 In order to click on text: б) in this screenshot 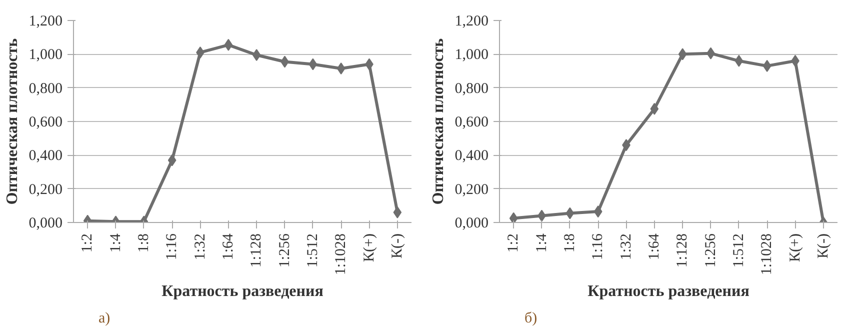, I will do `click(531, 318)`.